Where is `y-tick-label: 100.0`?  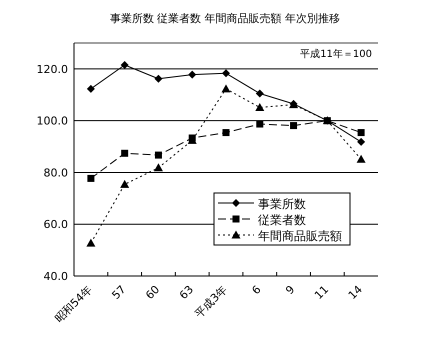
y-tick-label: 100.0 is located at coordinates (52, 121).